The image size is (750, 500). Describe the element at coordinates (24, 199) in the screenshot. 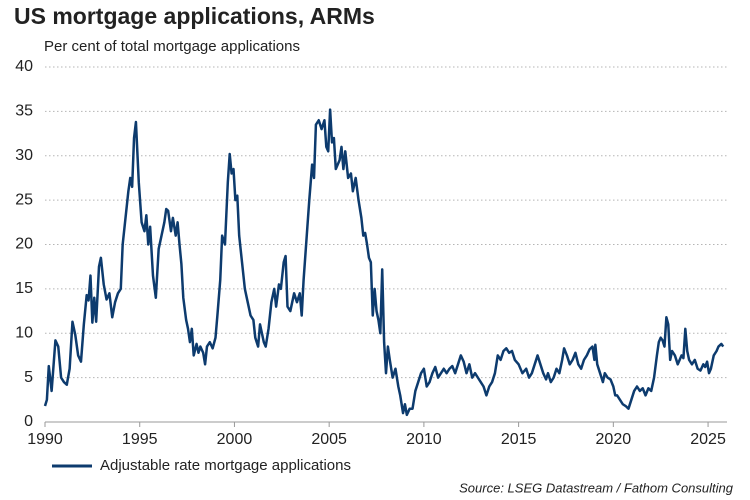

I see `y-tick-label: 25` at that location.